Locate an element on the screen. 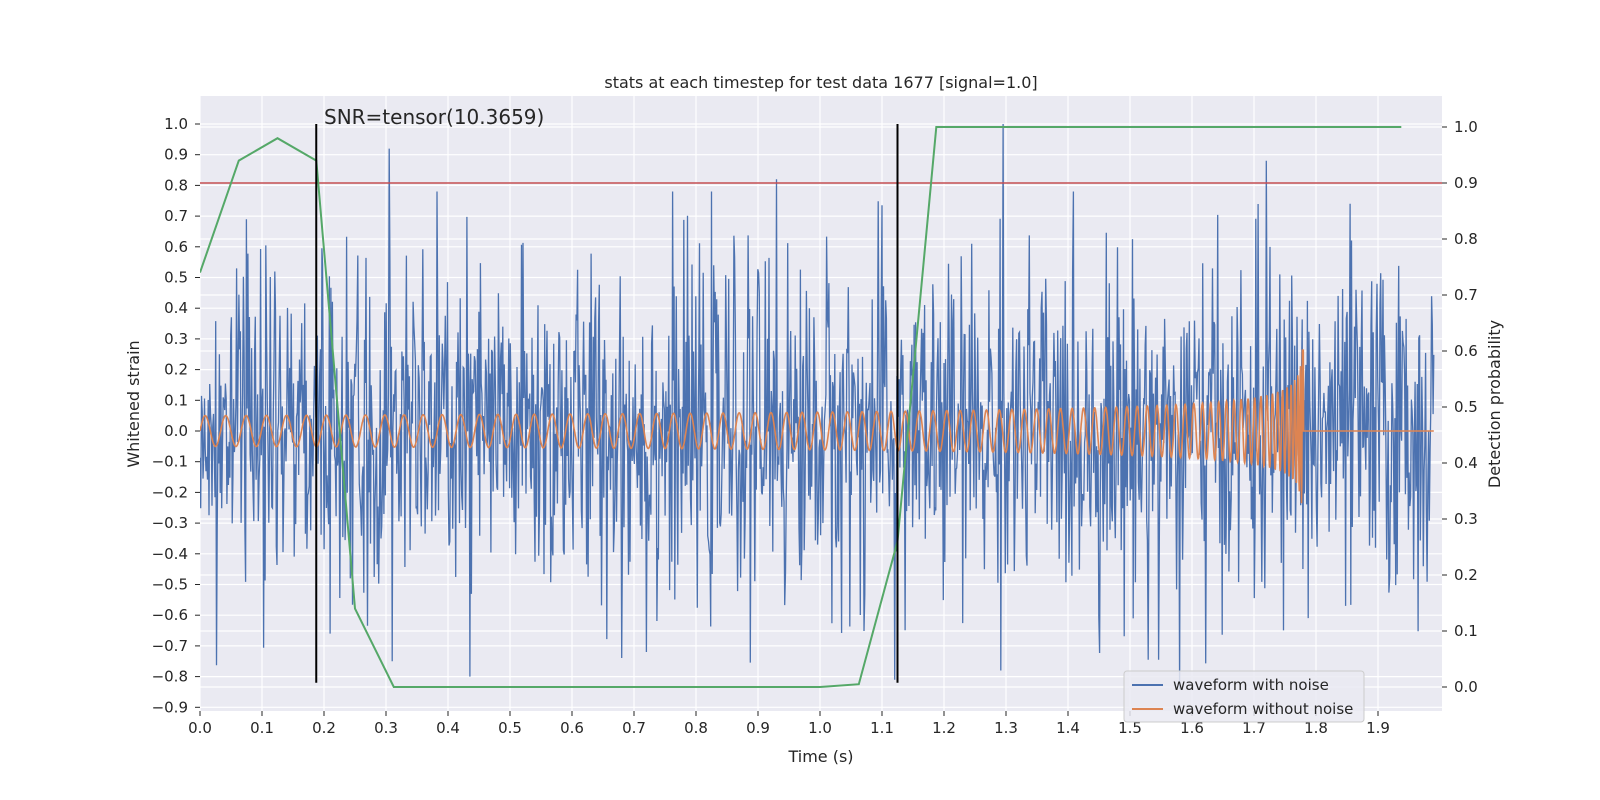 The height and width of the screenshot is (800, 1600). y-tick-label: −0.9 is located at coordinates (170, 707).